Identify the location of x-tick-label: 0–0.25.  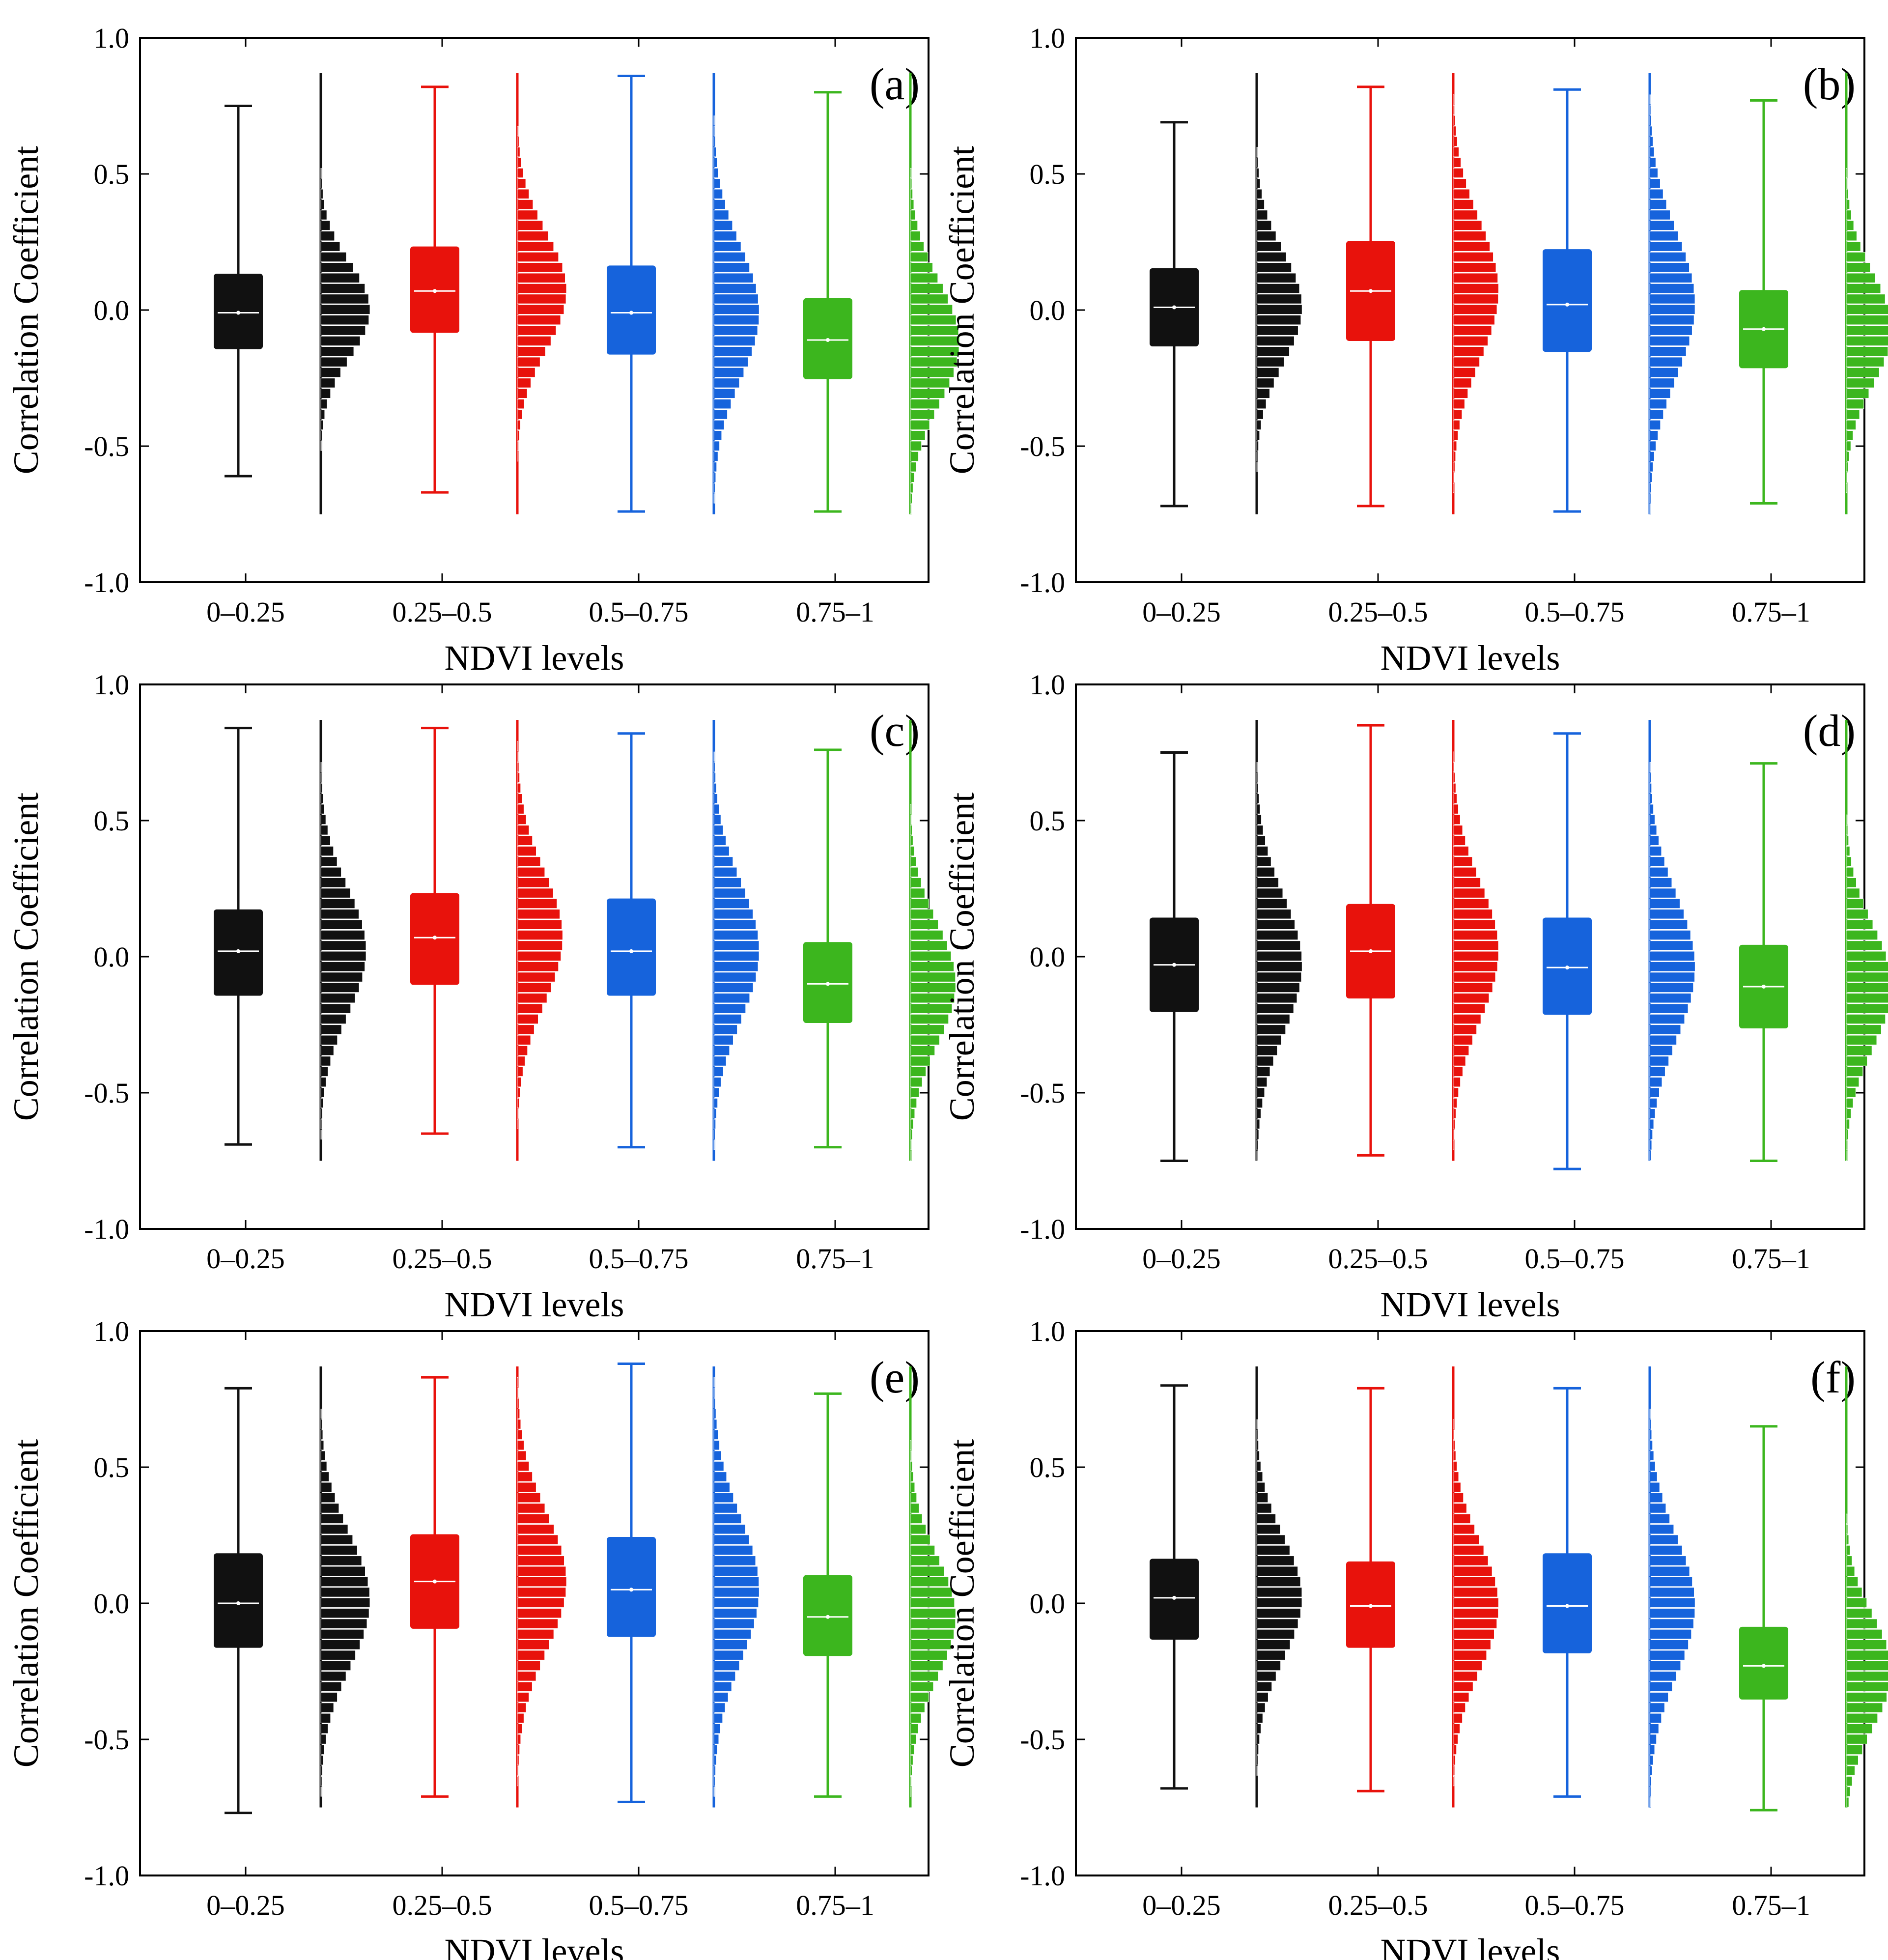
(246, 1259).